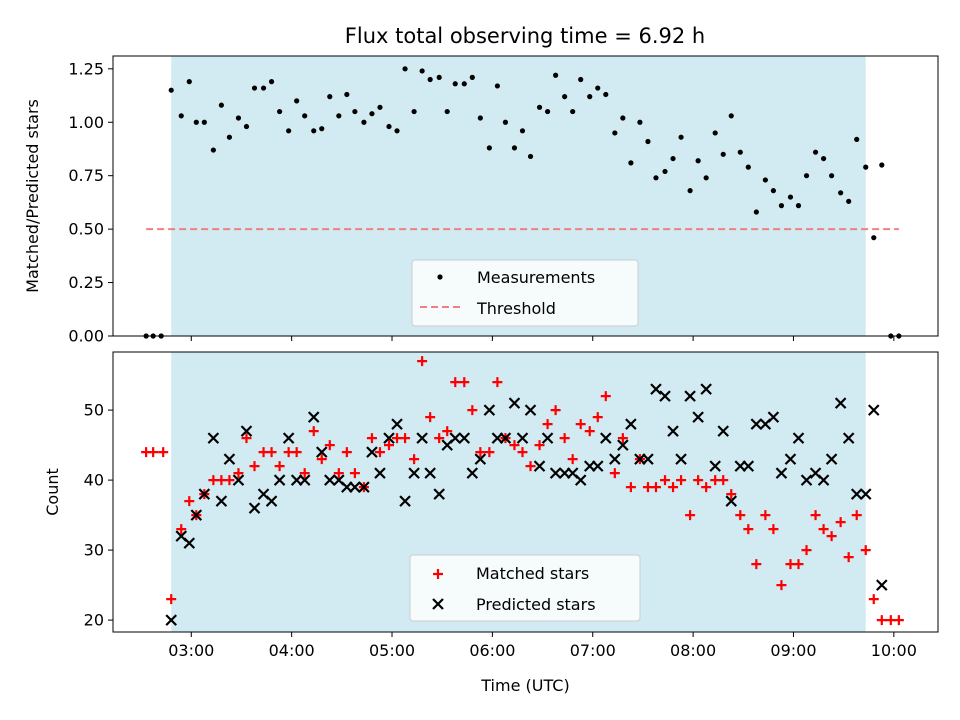 This screenshot has height=720, width=960. What do you see at coordinates (86, 68) in the screenshot?
I see `y-tick-label: 1.25` at bounding box center [86, 68].